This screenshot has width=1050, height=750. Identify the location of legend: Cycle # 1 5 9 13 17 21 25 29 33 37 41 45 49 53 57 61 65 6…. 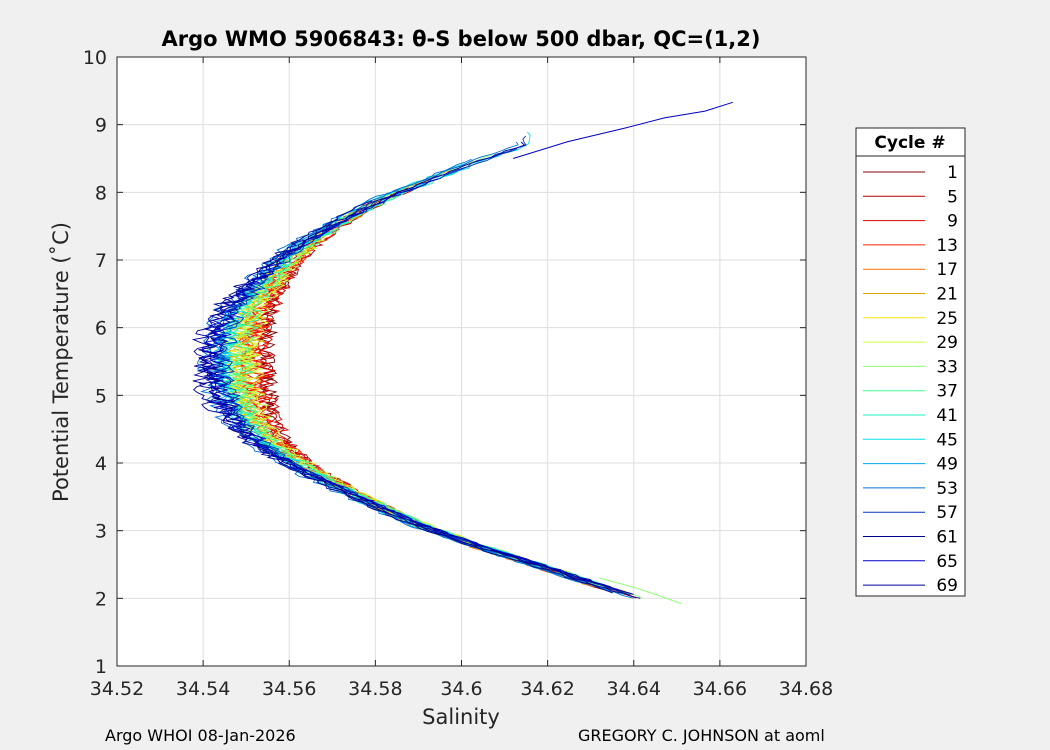
(910, 362).